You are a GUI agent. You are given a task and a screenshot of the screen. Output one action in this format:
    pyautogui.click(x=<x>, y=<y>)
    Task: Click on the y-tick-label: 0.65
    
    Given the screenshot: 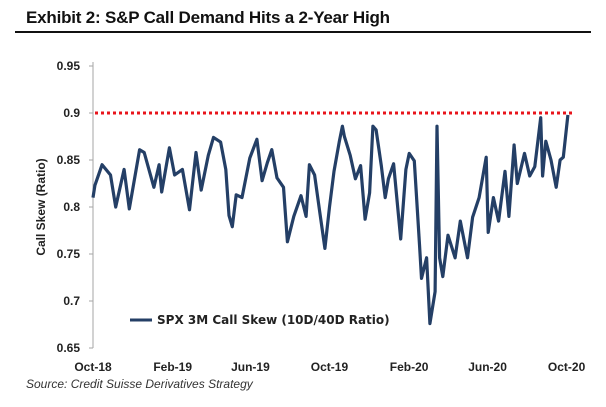 What is the action you would take?
    pyautogui.click(x=69, y=348)
    